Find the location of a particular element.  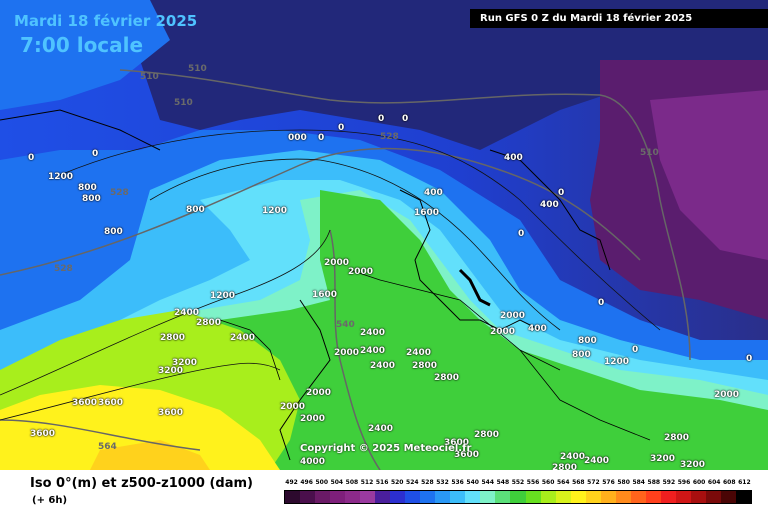

iso-contour-b is located at coordinates (140, 391).